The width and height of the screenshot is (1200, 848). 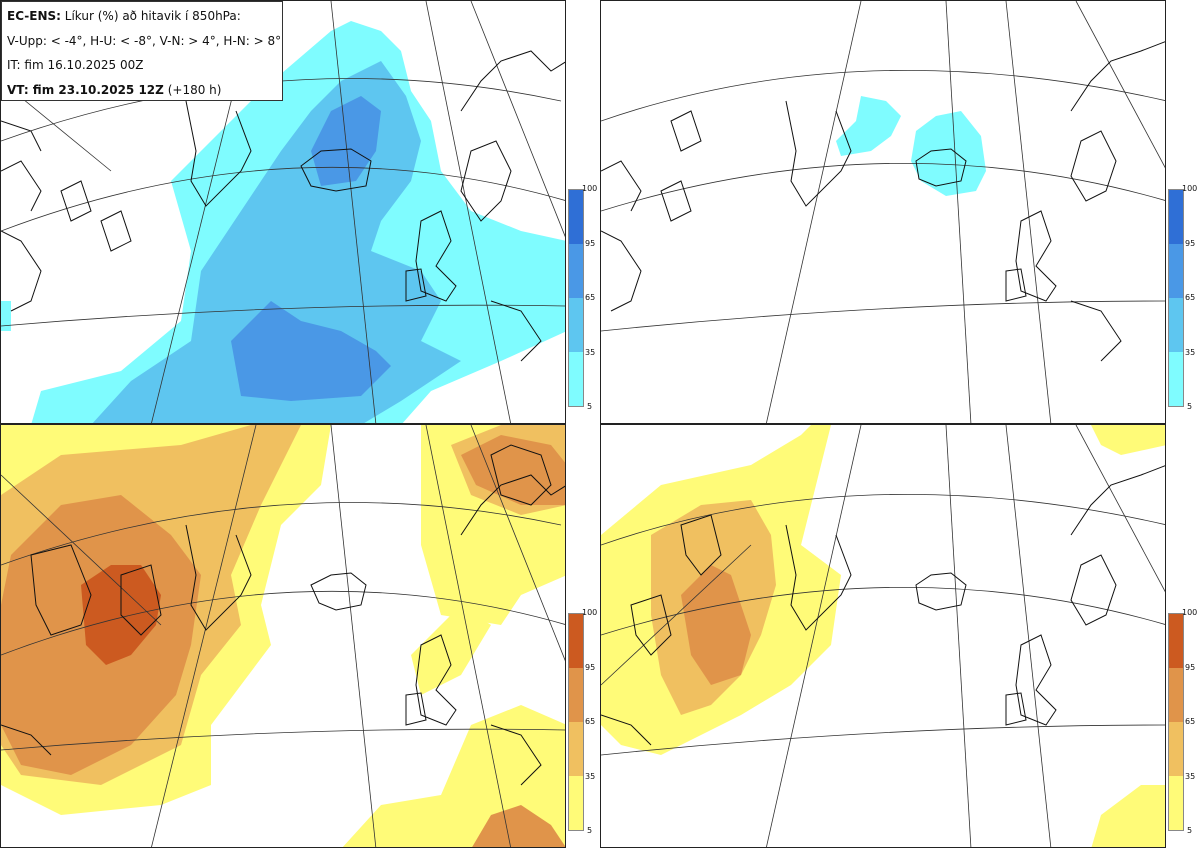 What do you see at coordinates (85, 89) in the screenshot?
I see `valid-time-label: VT: fim 23.10.2025 12Z` at bounding box center [85, 89].